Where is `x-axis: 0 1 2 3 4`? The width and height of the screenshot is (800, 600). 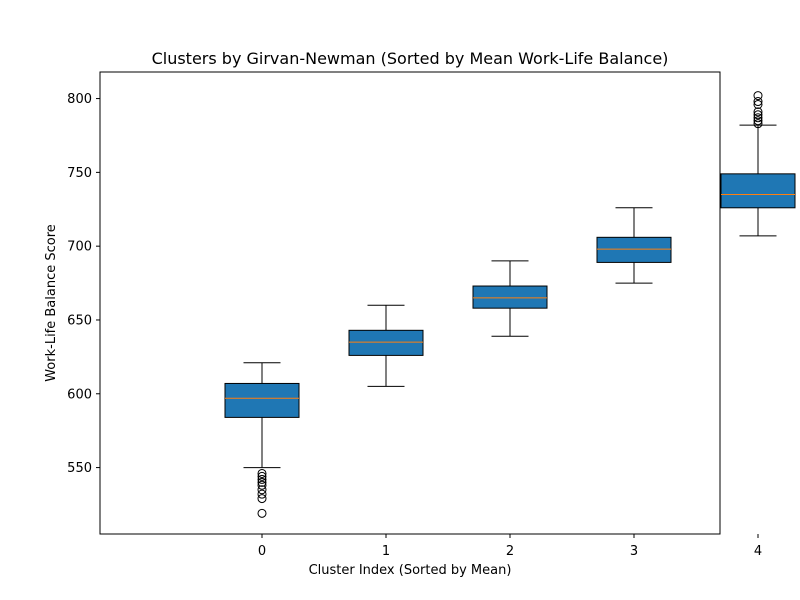 x-axis: 0 1 2 3 4 is located at coordinates (510, 546).